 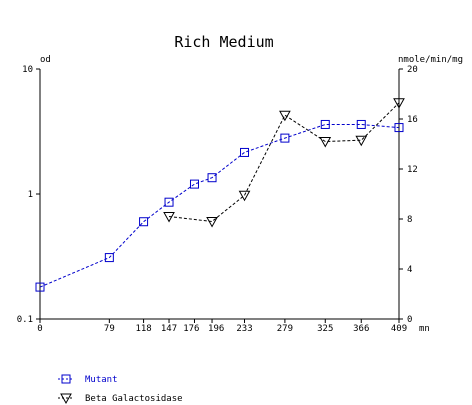 I want to click on legend-mutant-label: Mutant, so click(x=101, y=380).